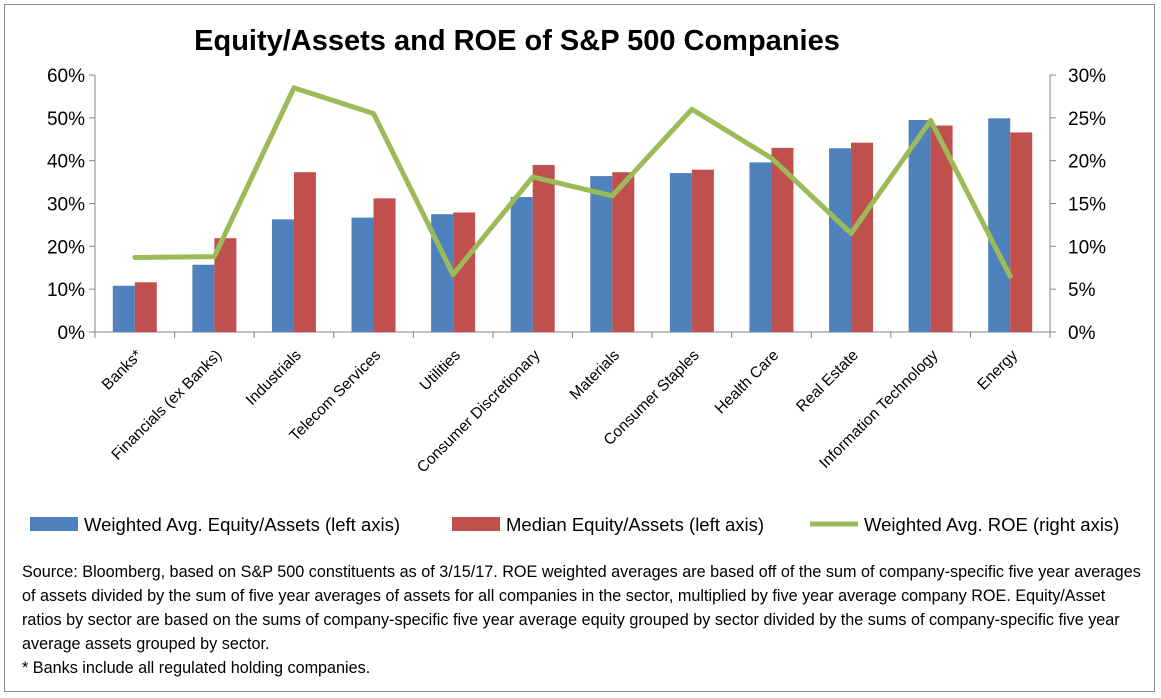 This screenshot has height=698, width=1161. Describe the element at coordinates (1087, 162) in the screenshot. I see `right-tick-label: 20%` at that location.